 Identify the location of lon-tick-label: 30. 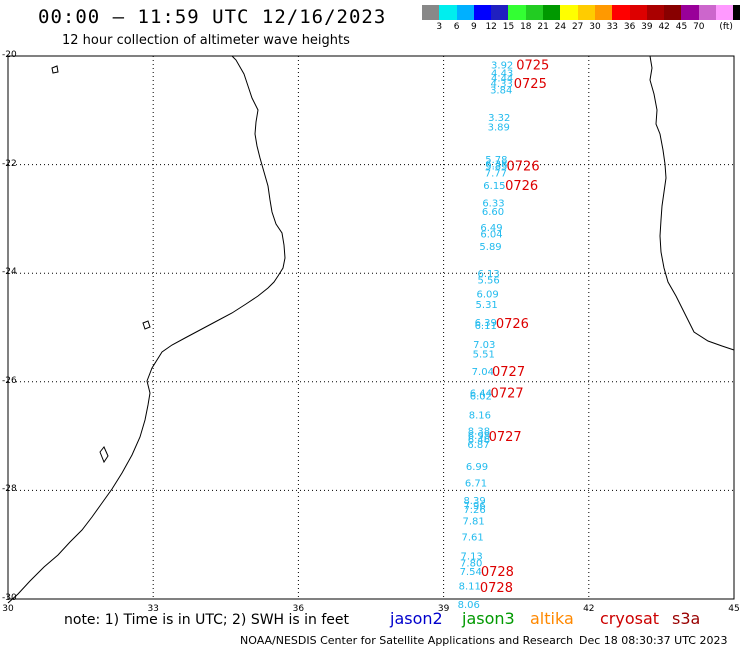
(8, 609).